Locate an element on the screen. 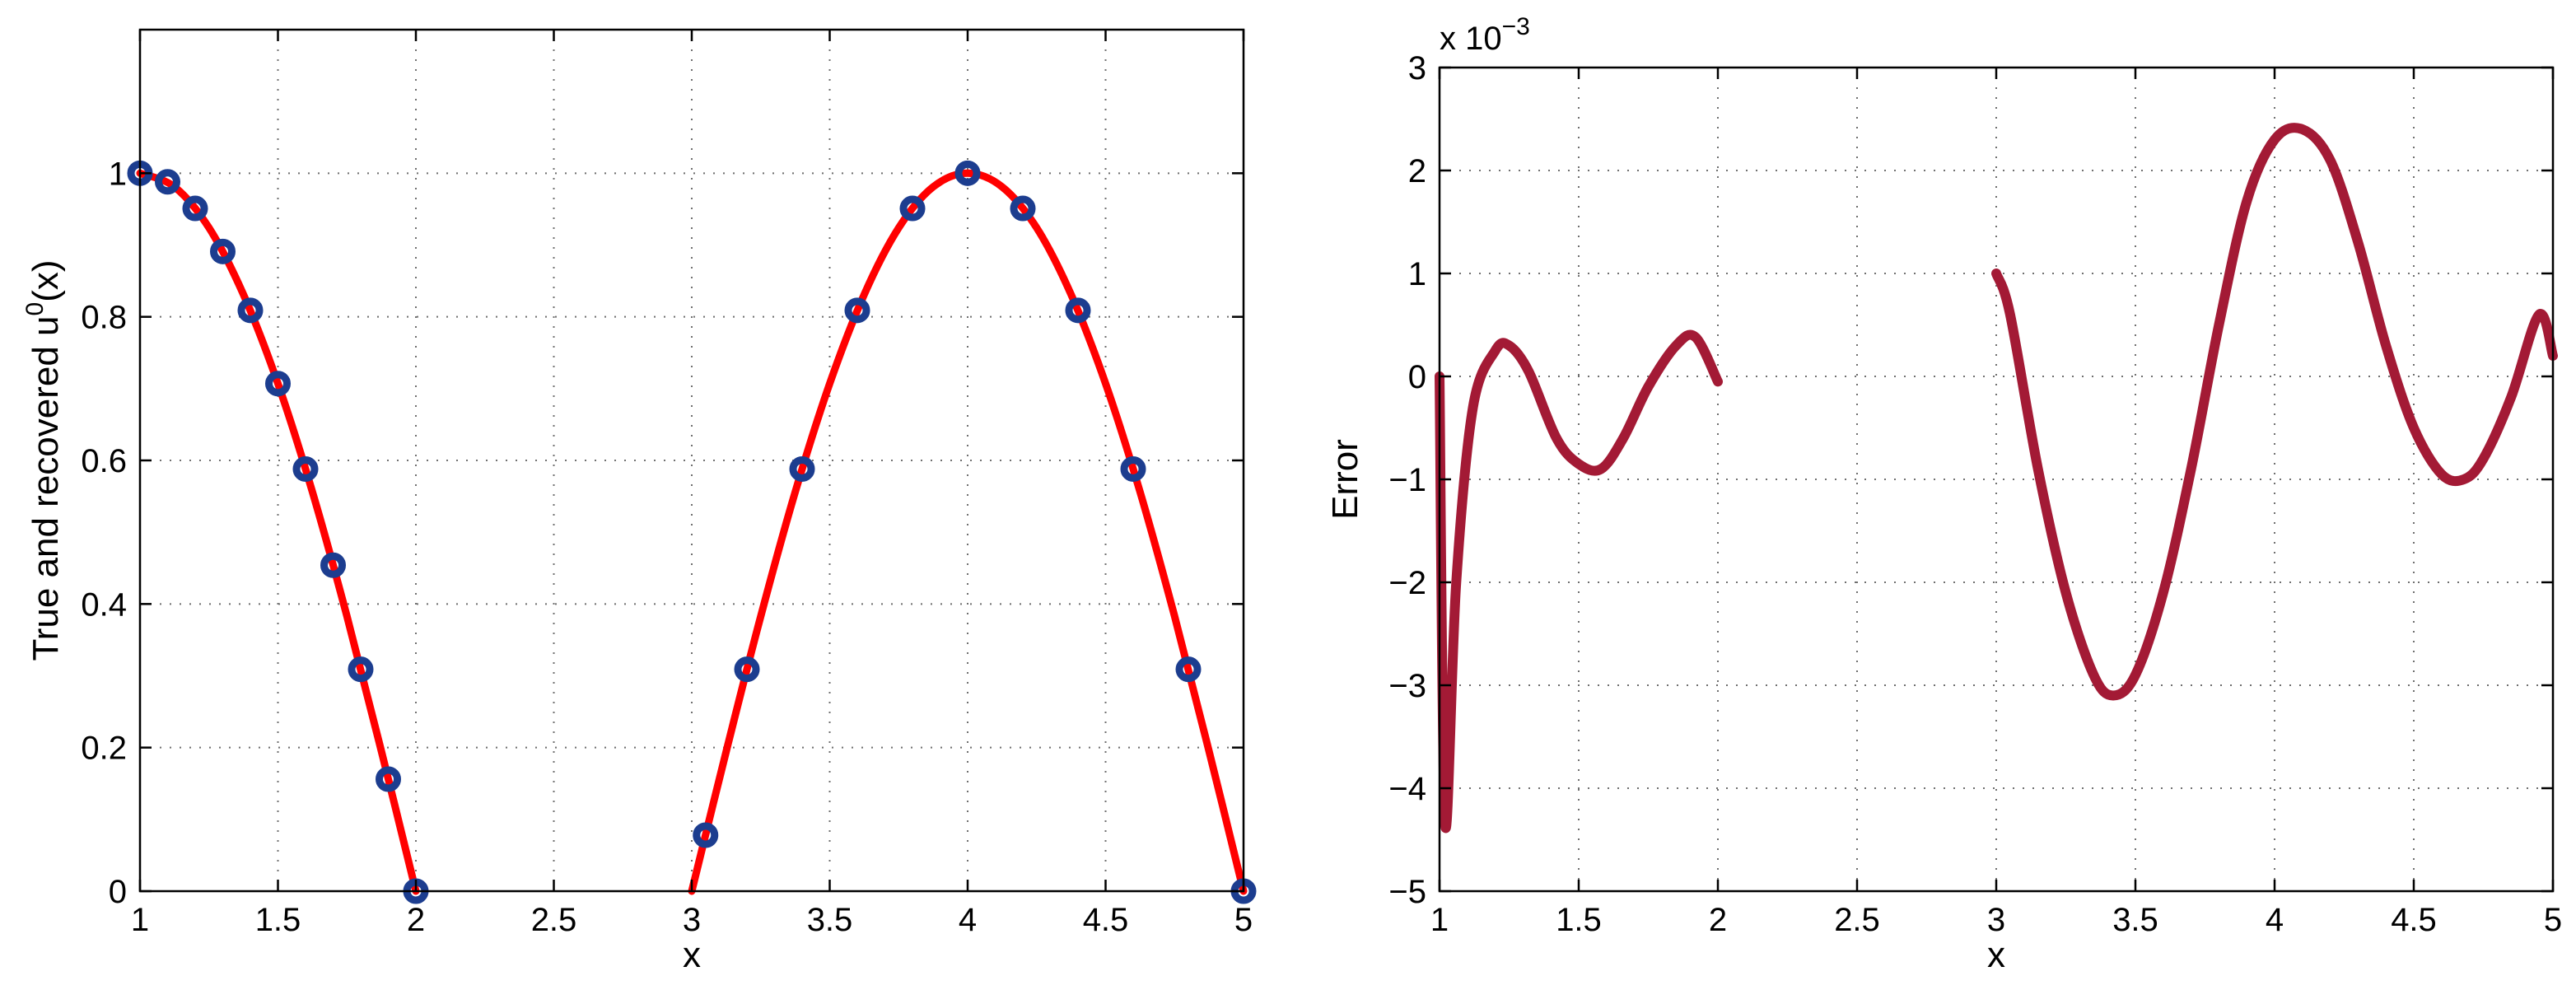 This screenshot has width=2576, height=990. y-axis-label-main: True and recovered u is located at coordinates (46, 488).